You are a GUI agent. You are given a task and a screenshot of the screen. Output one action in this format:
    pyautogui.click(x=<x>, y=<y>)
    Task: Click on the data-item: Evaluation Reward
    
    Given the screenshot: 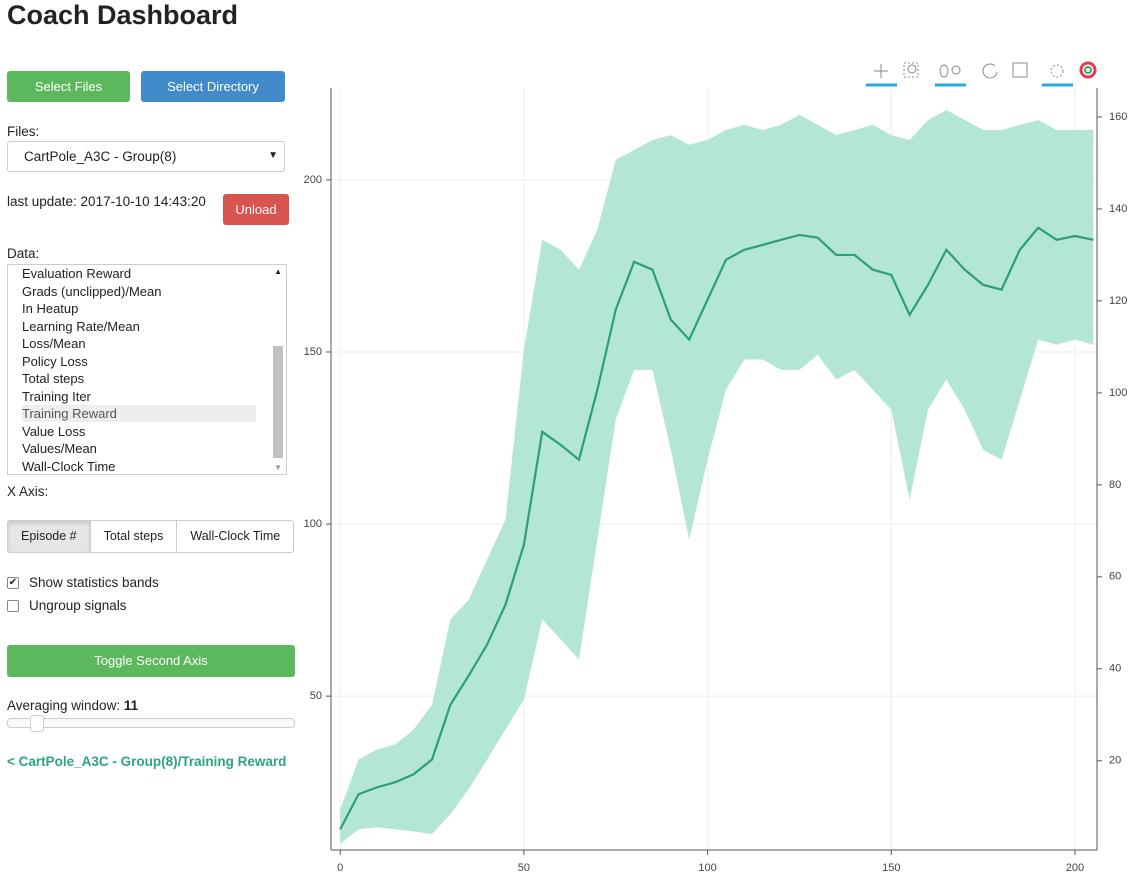 What is the action you would take?
    pyautogui.click(x=77, y=273)
    